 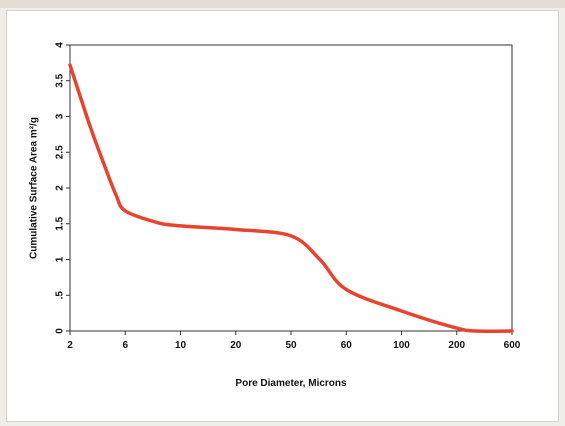 I want to click on y-tick-label-2: 1, so click(x=60, y=259).